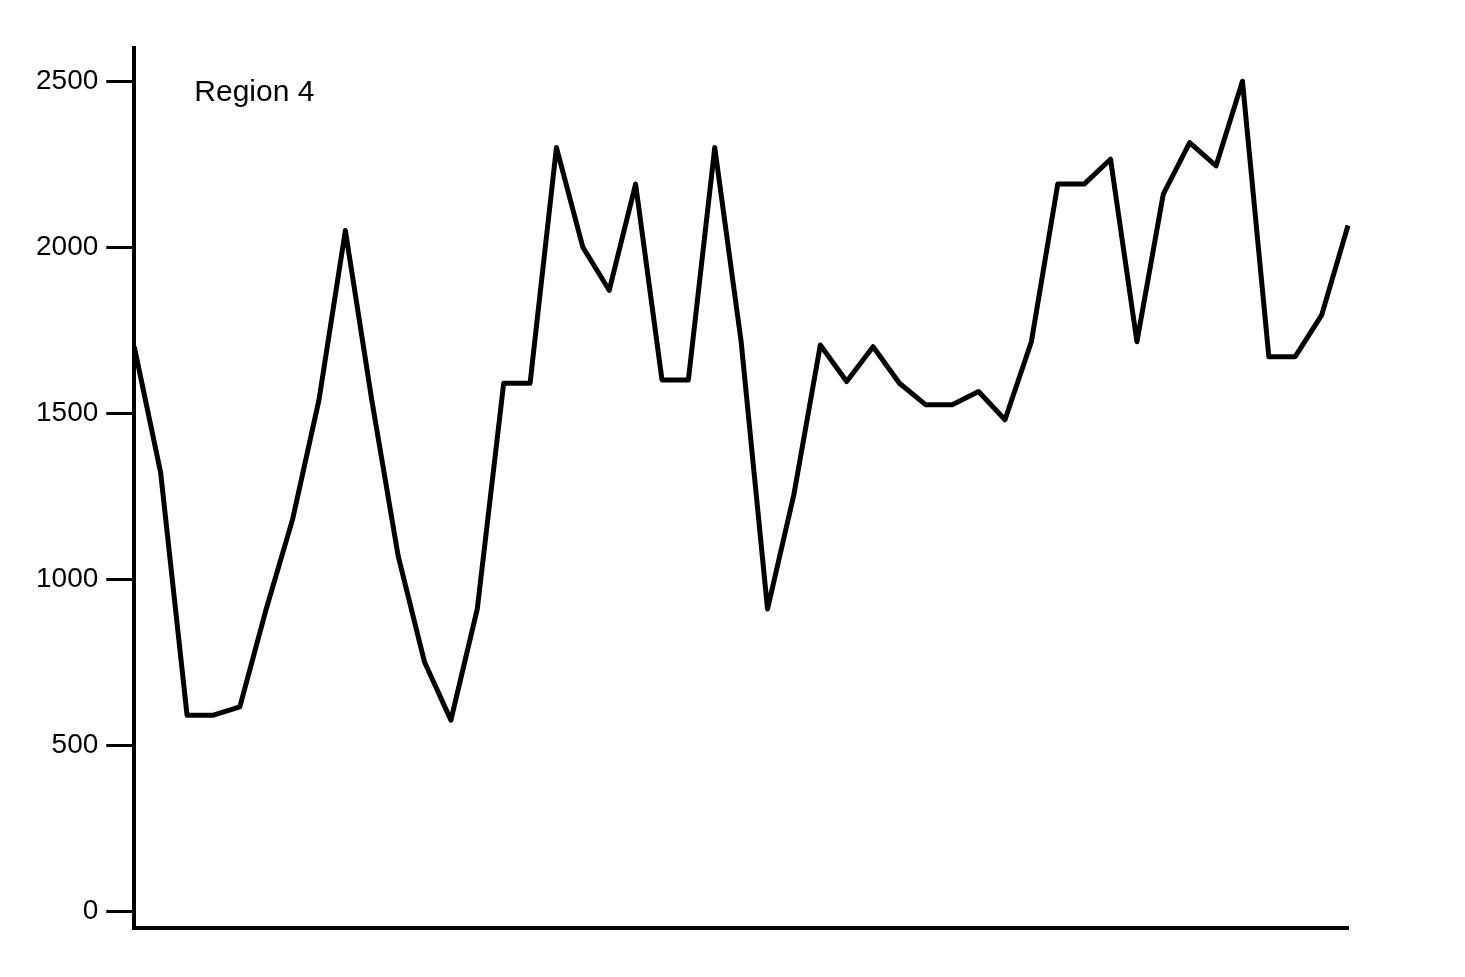  Describe the element at coordinates (67, 411) in the screenshot. I see `y-tick-label: 1500` at that location.